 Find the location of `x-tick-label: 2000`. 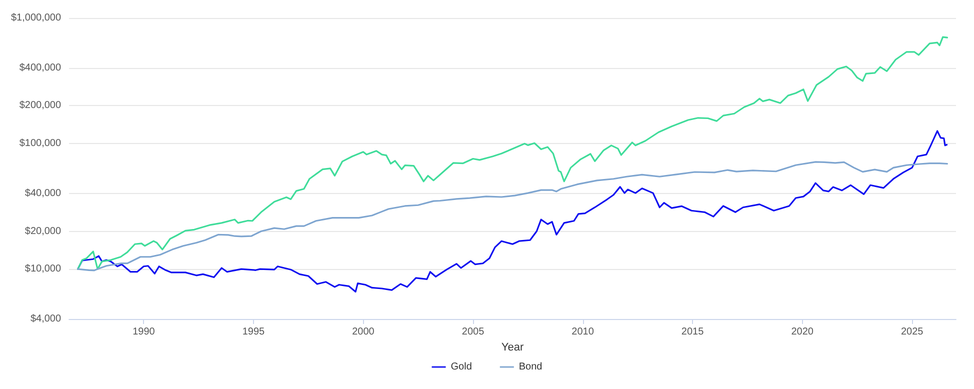

x-tick-label: 2000 is located at coordinates (363, 332).